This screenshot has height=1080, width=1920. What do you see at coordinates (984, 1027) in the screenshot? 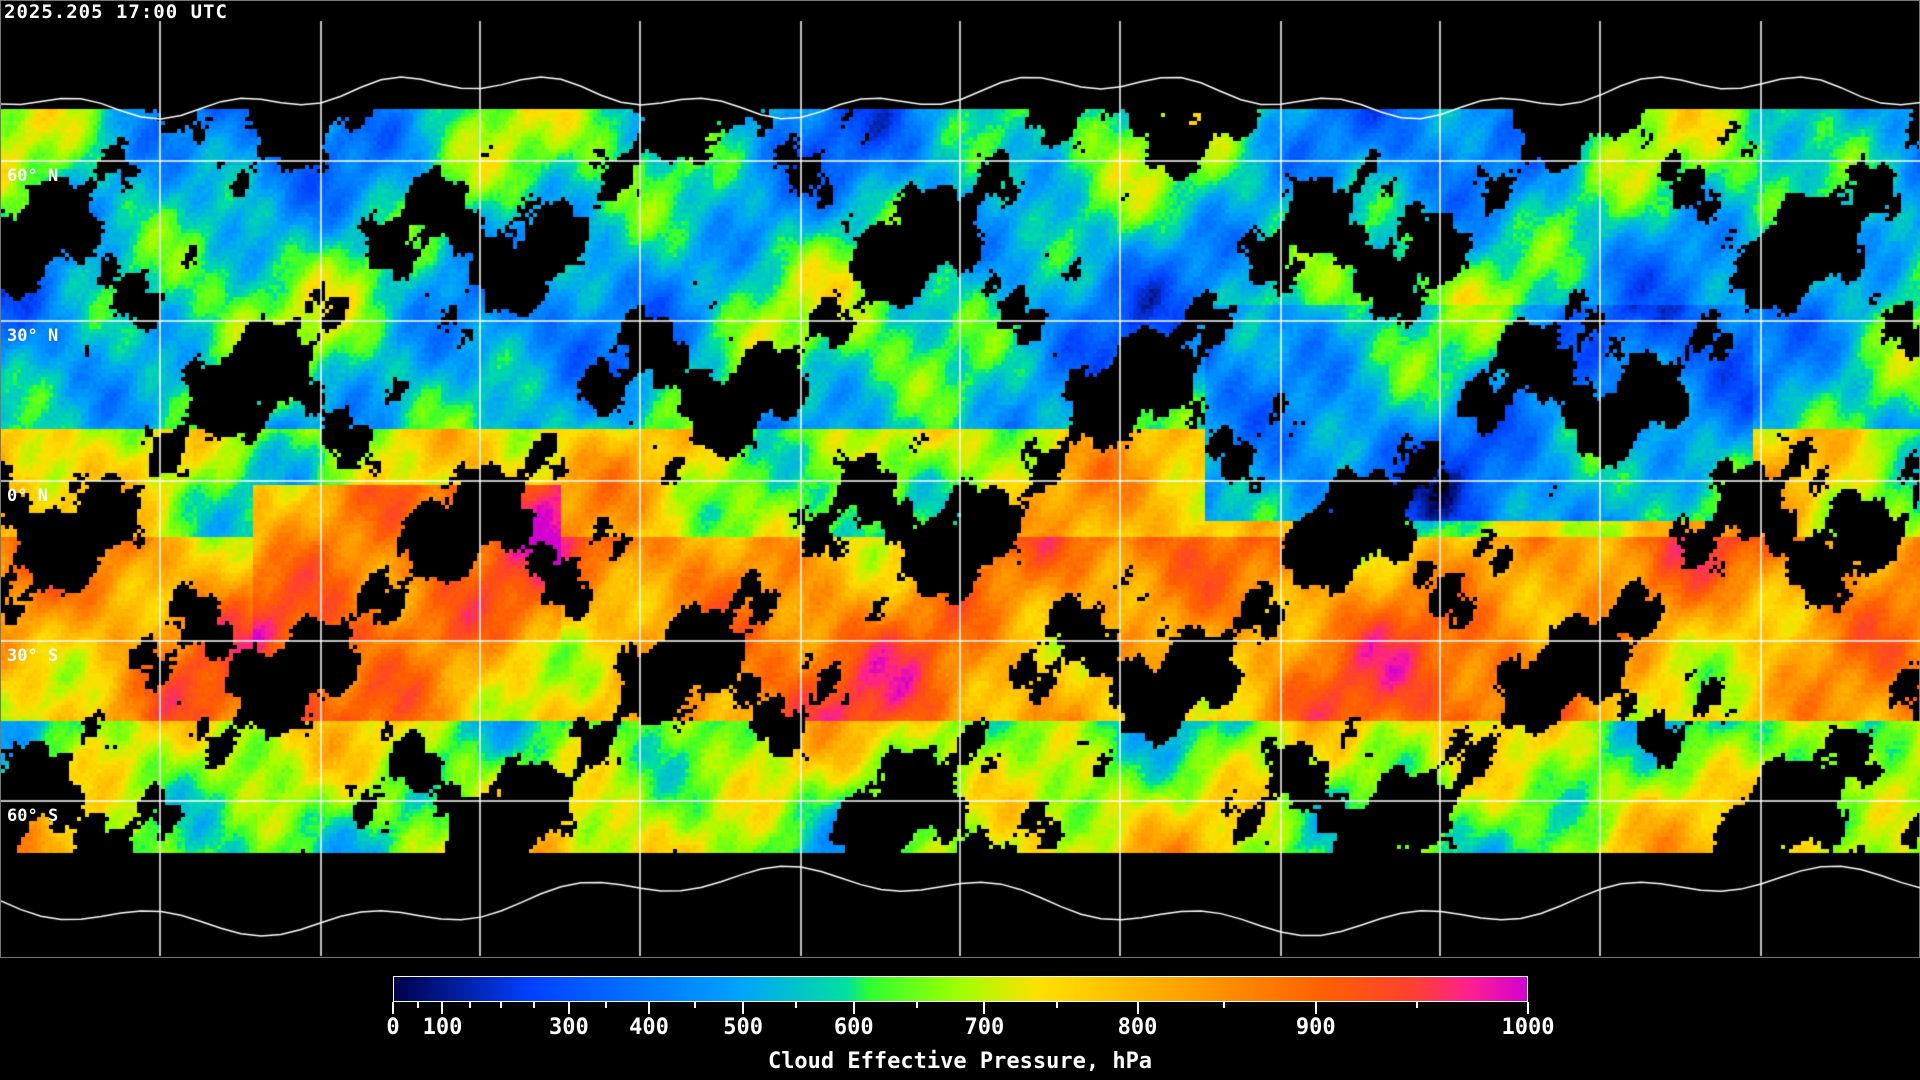
I see `tick-label: 700` at bounding box center [984, 1027].